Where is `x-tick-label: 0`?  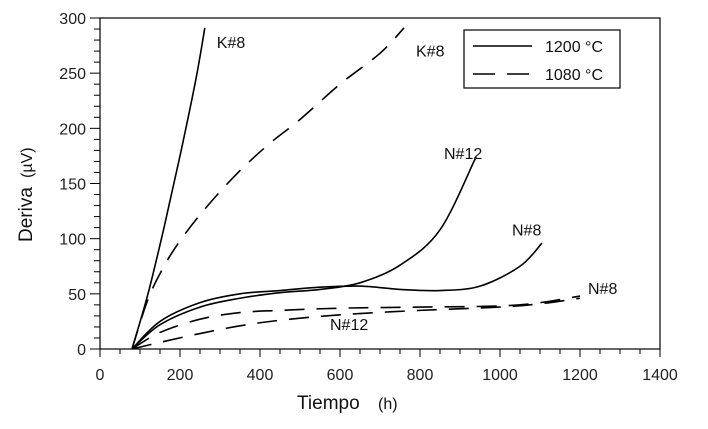 x-tick-label: 0 is located at coordinates (100, 375).